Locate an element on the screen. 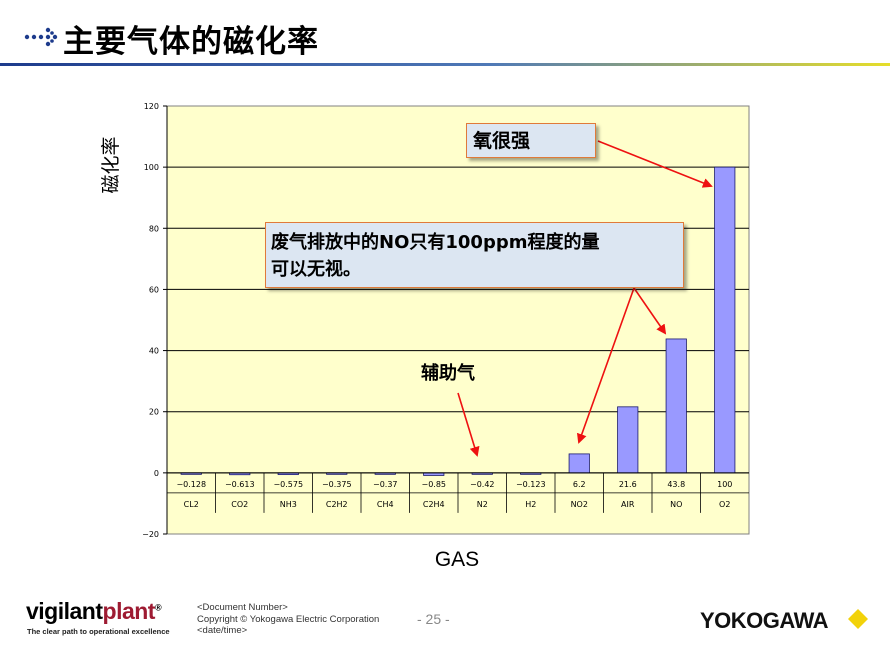 The height and width of the screenshot is (659, 890). y-axis-title: 磁化率 is located at coordinates (111, 164).